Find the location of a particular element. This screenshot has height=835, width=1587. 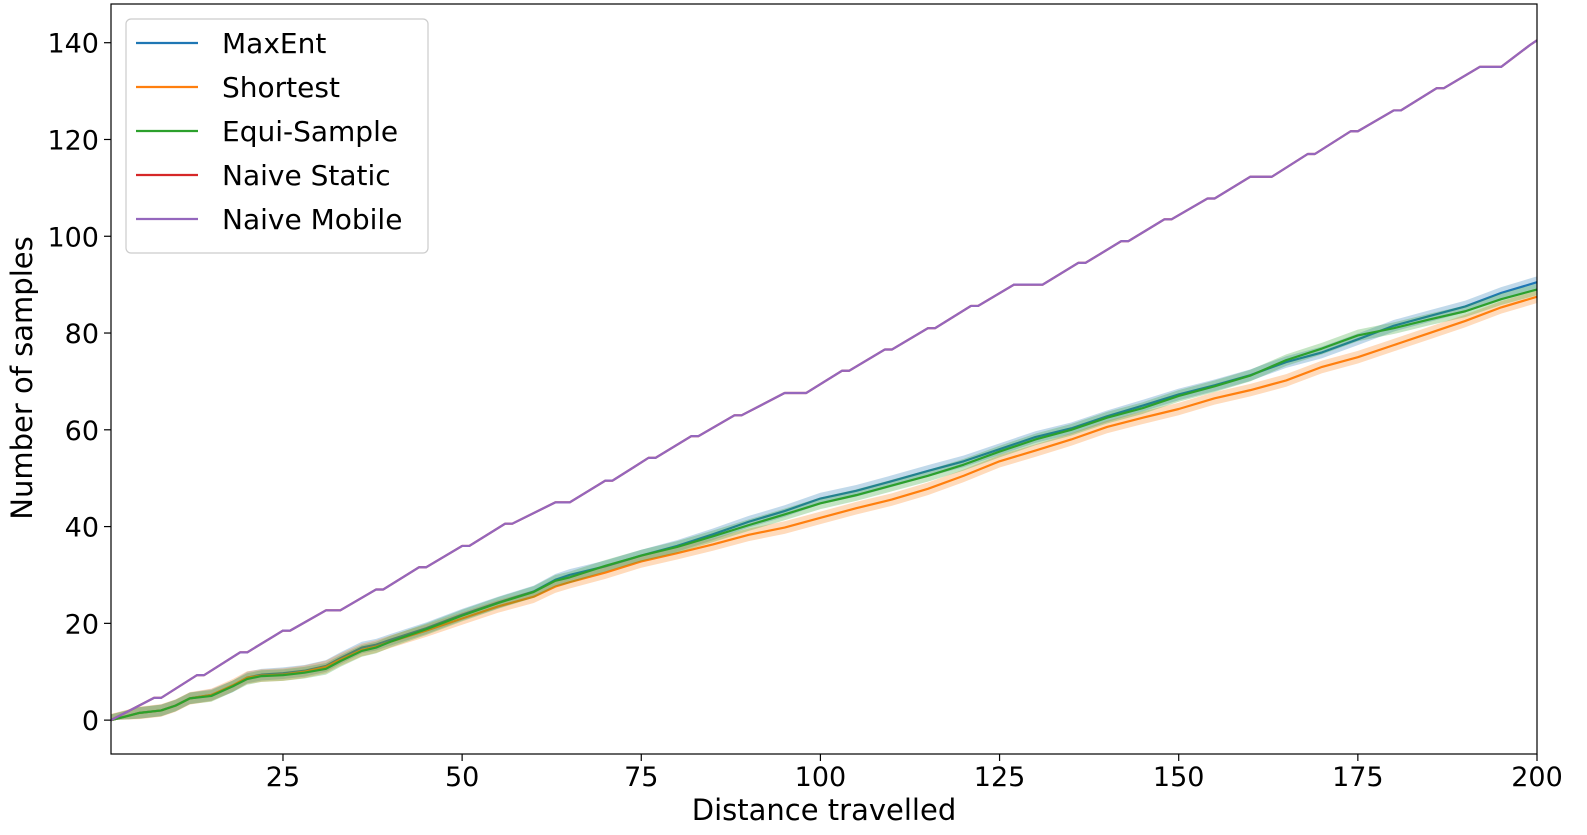

x-tick-label: 175 is located at coordinates (1358, 777).